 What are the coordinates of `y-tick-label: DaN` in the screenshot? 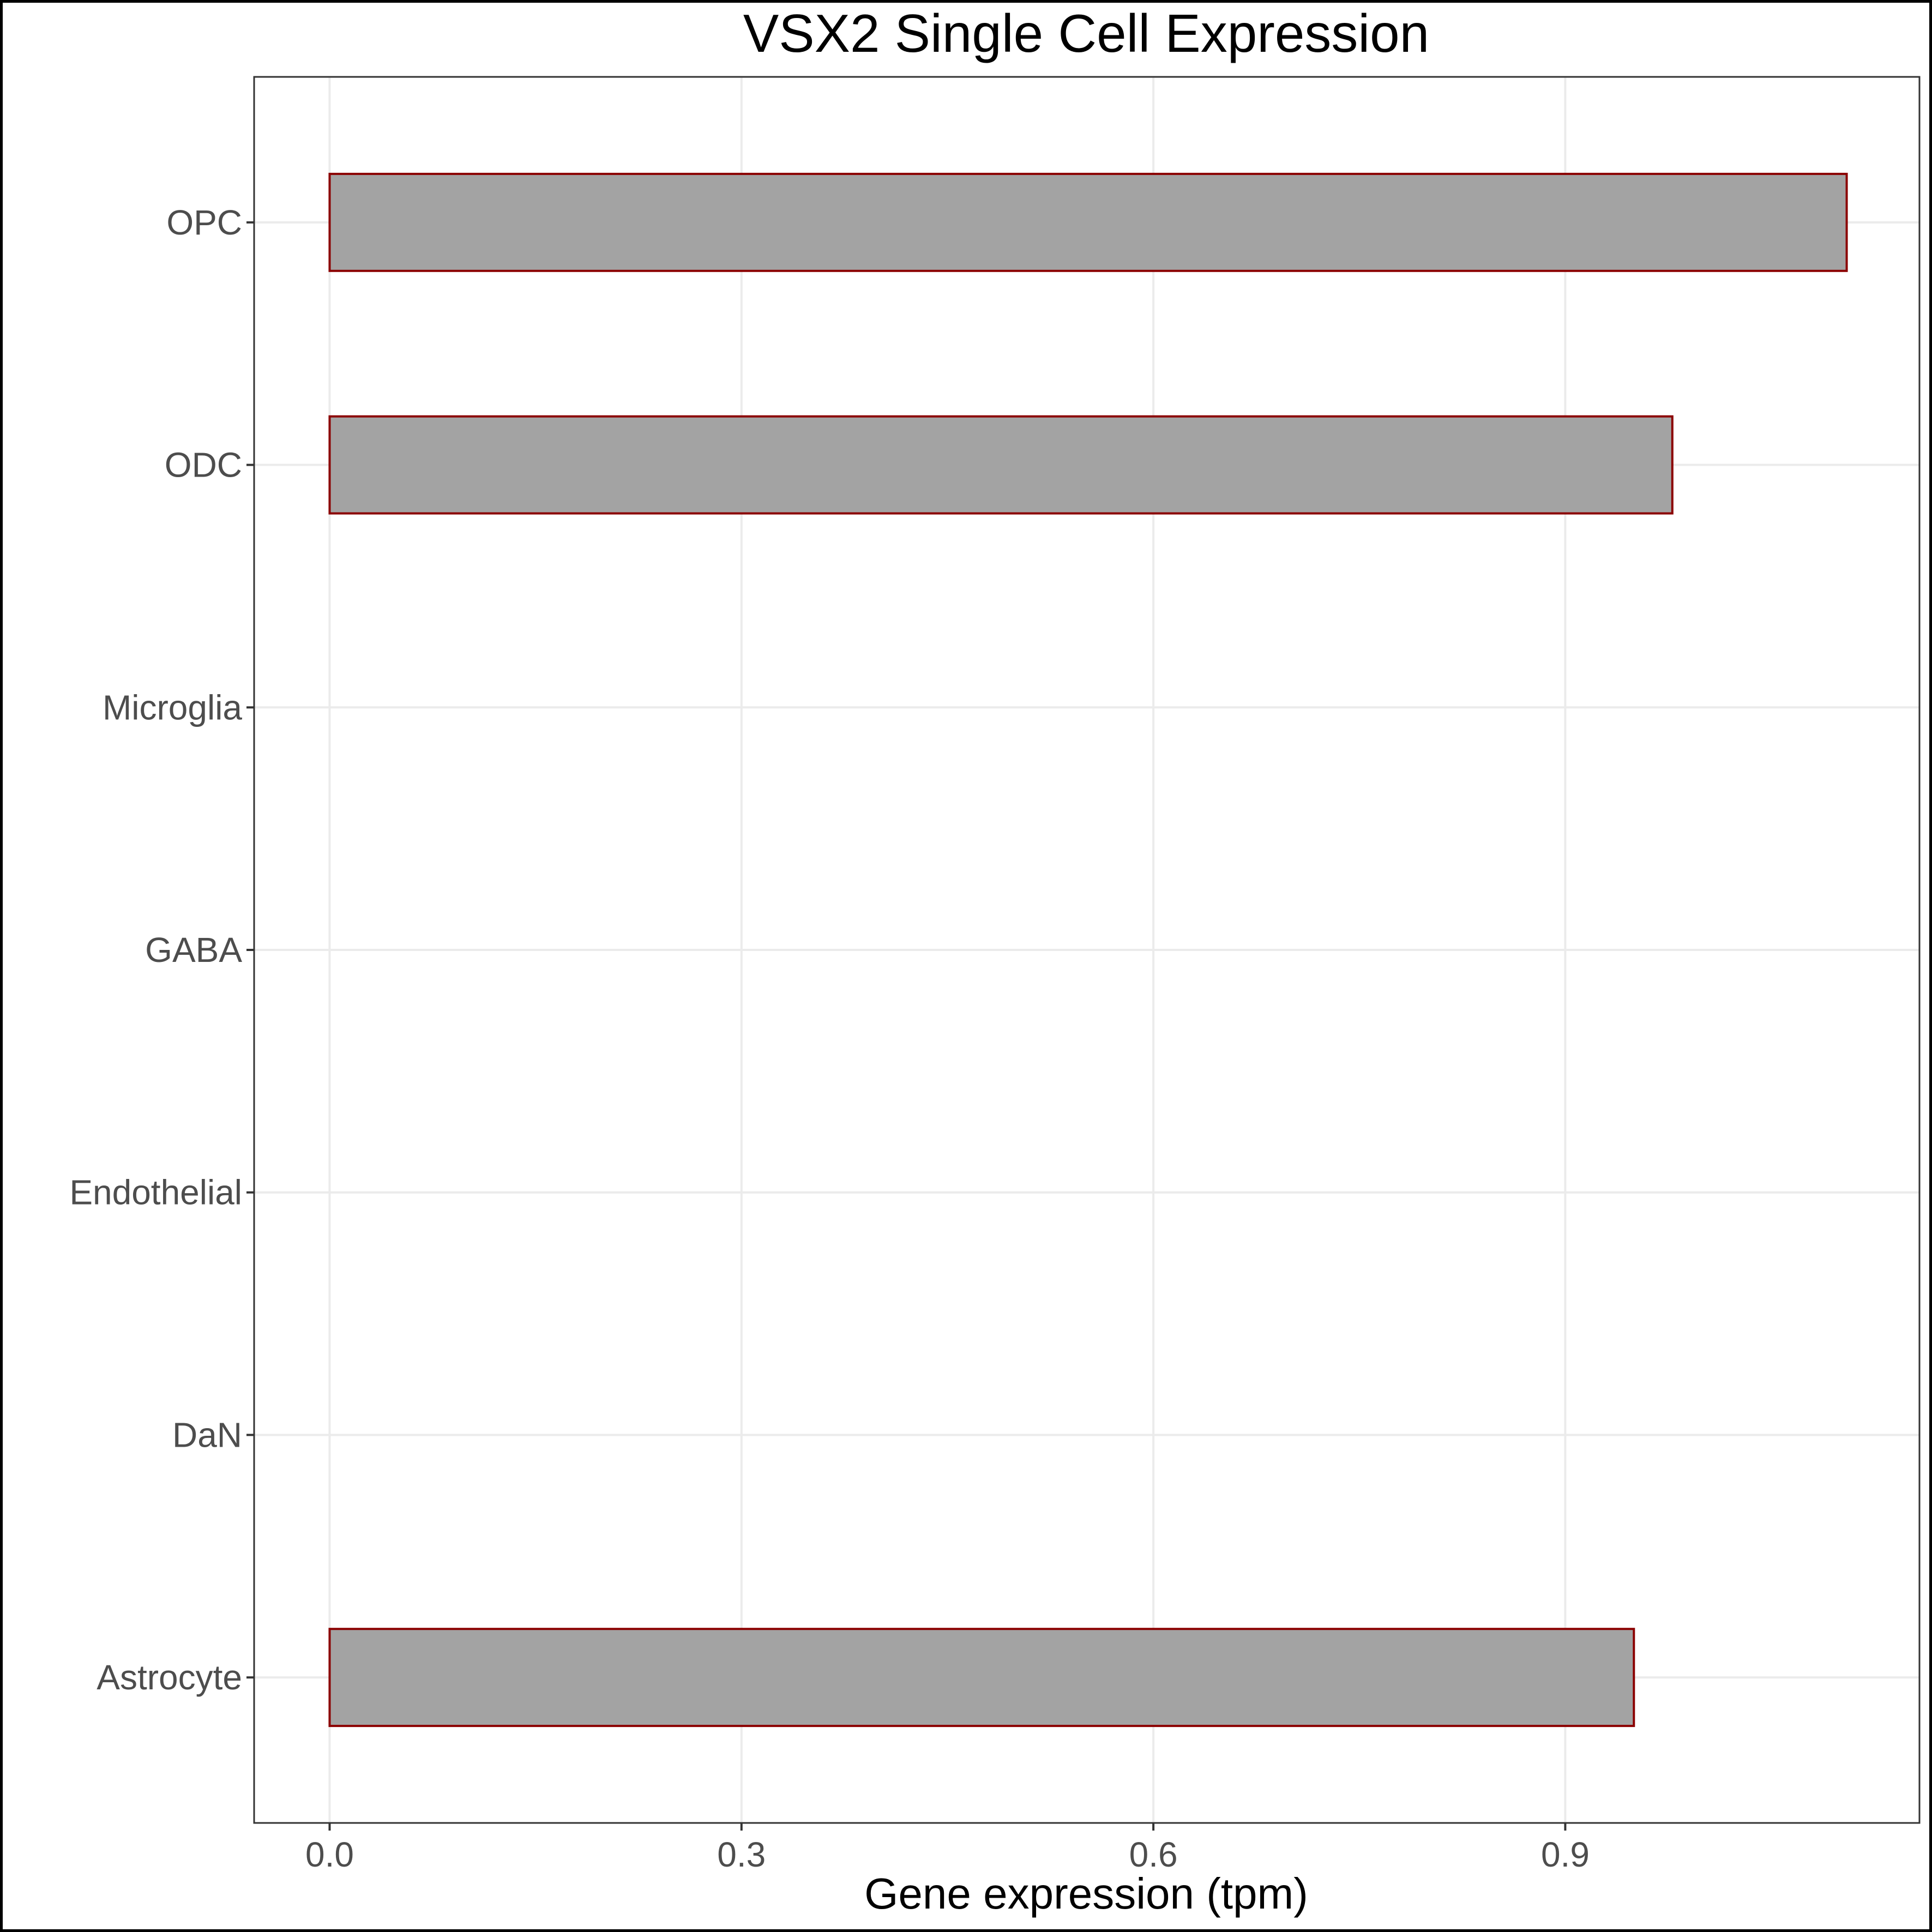 It's located at (207, 1434).